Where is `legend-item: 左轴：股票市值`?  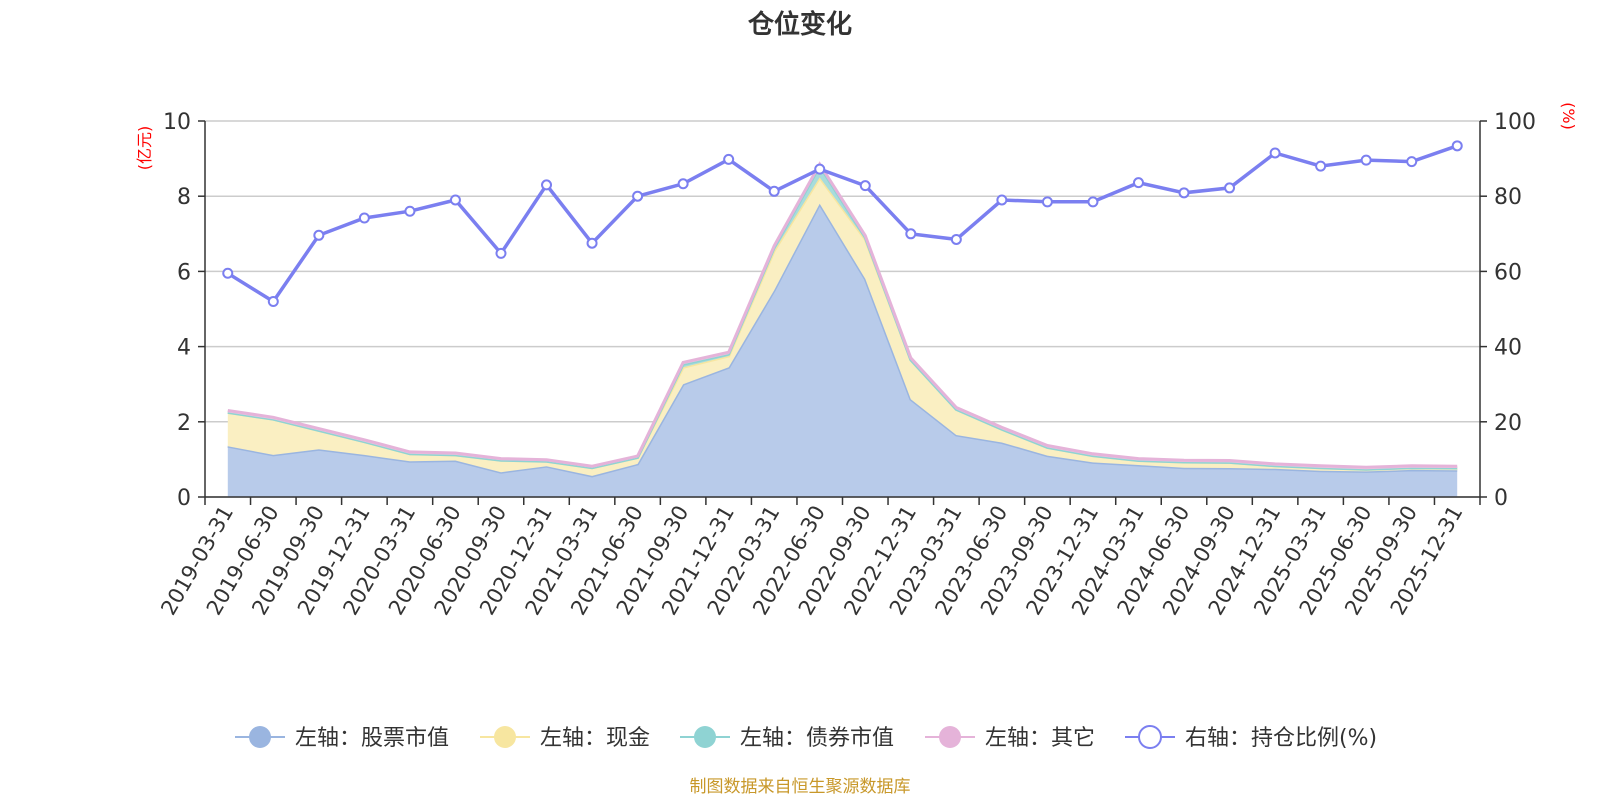
legend-item: 左轴：股票市值 is located at coordinates (342, 738).